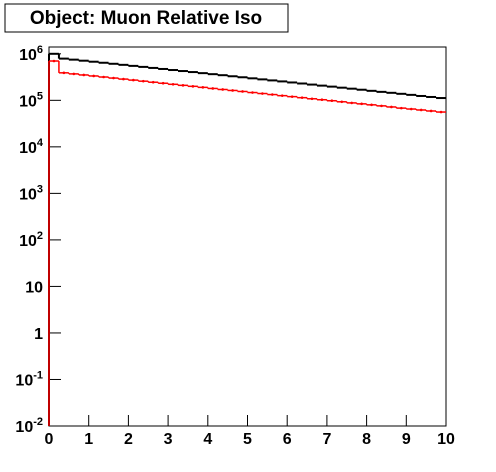 This screenshot has width=496, height=472. Describe the element at coordinates (40, 143) in the screenshot. I see `y-tick-exponent: 4` at that location.